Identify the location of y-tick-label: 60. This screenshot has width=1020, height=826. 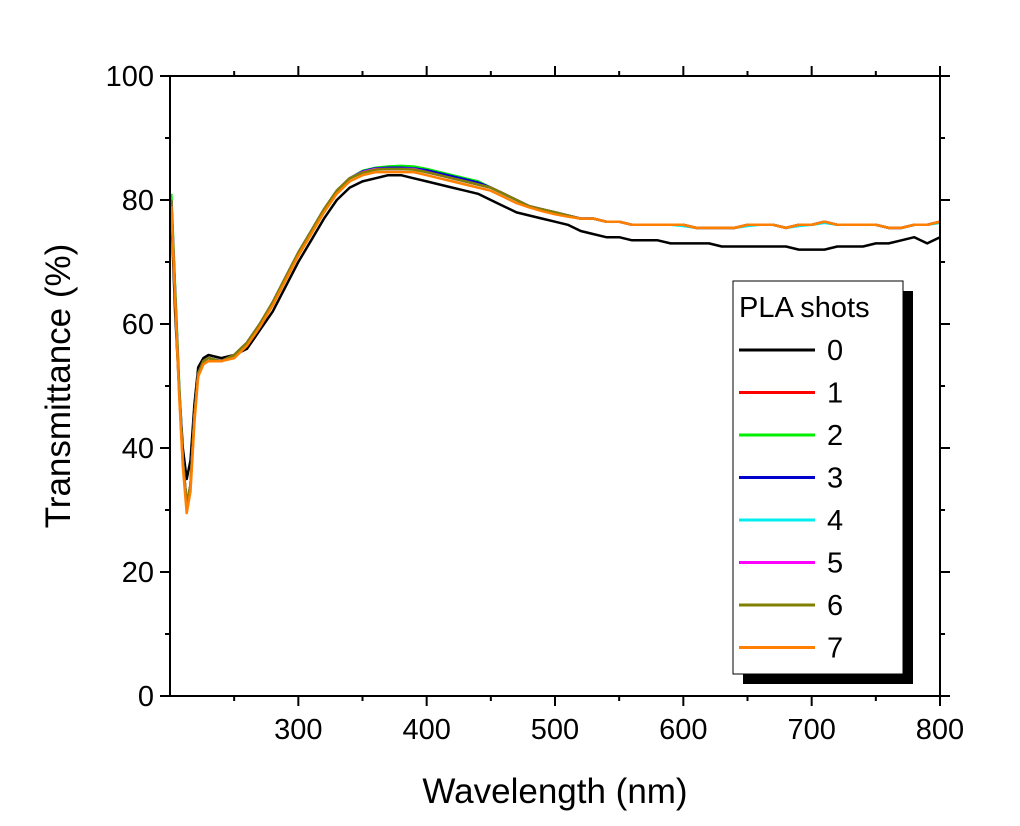
(138, 325).